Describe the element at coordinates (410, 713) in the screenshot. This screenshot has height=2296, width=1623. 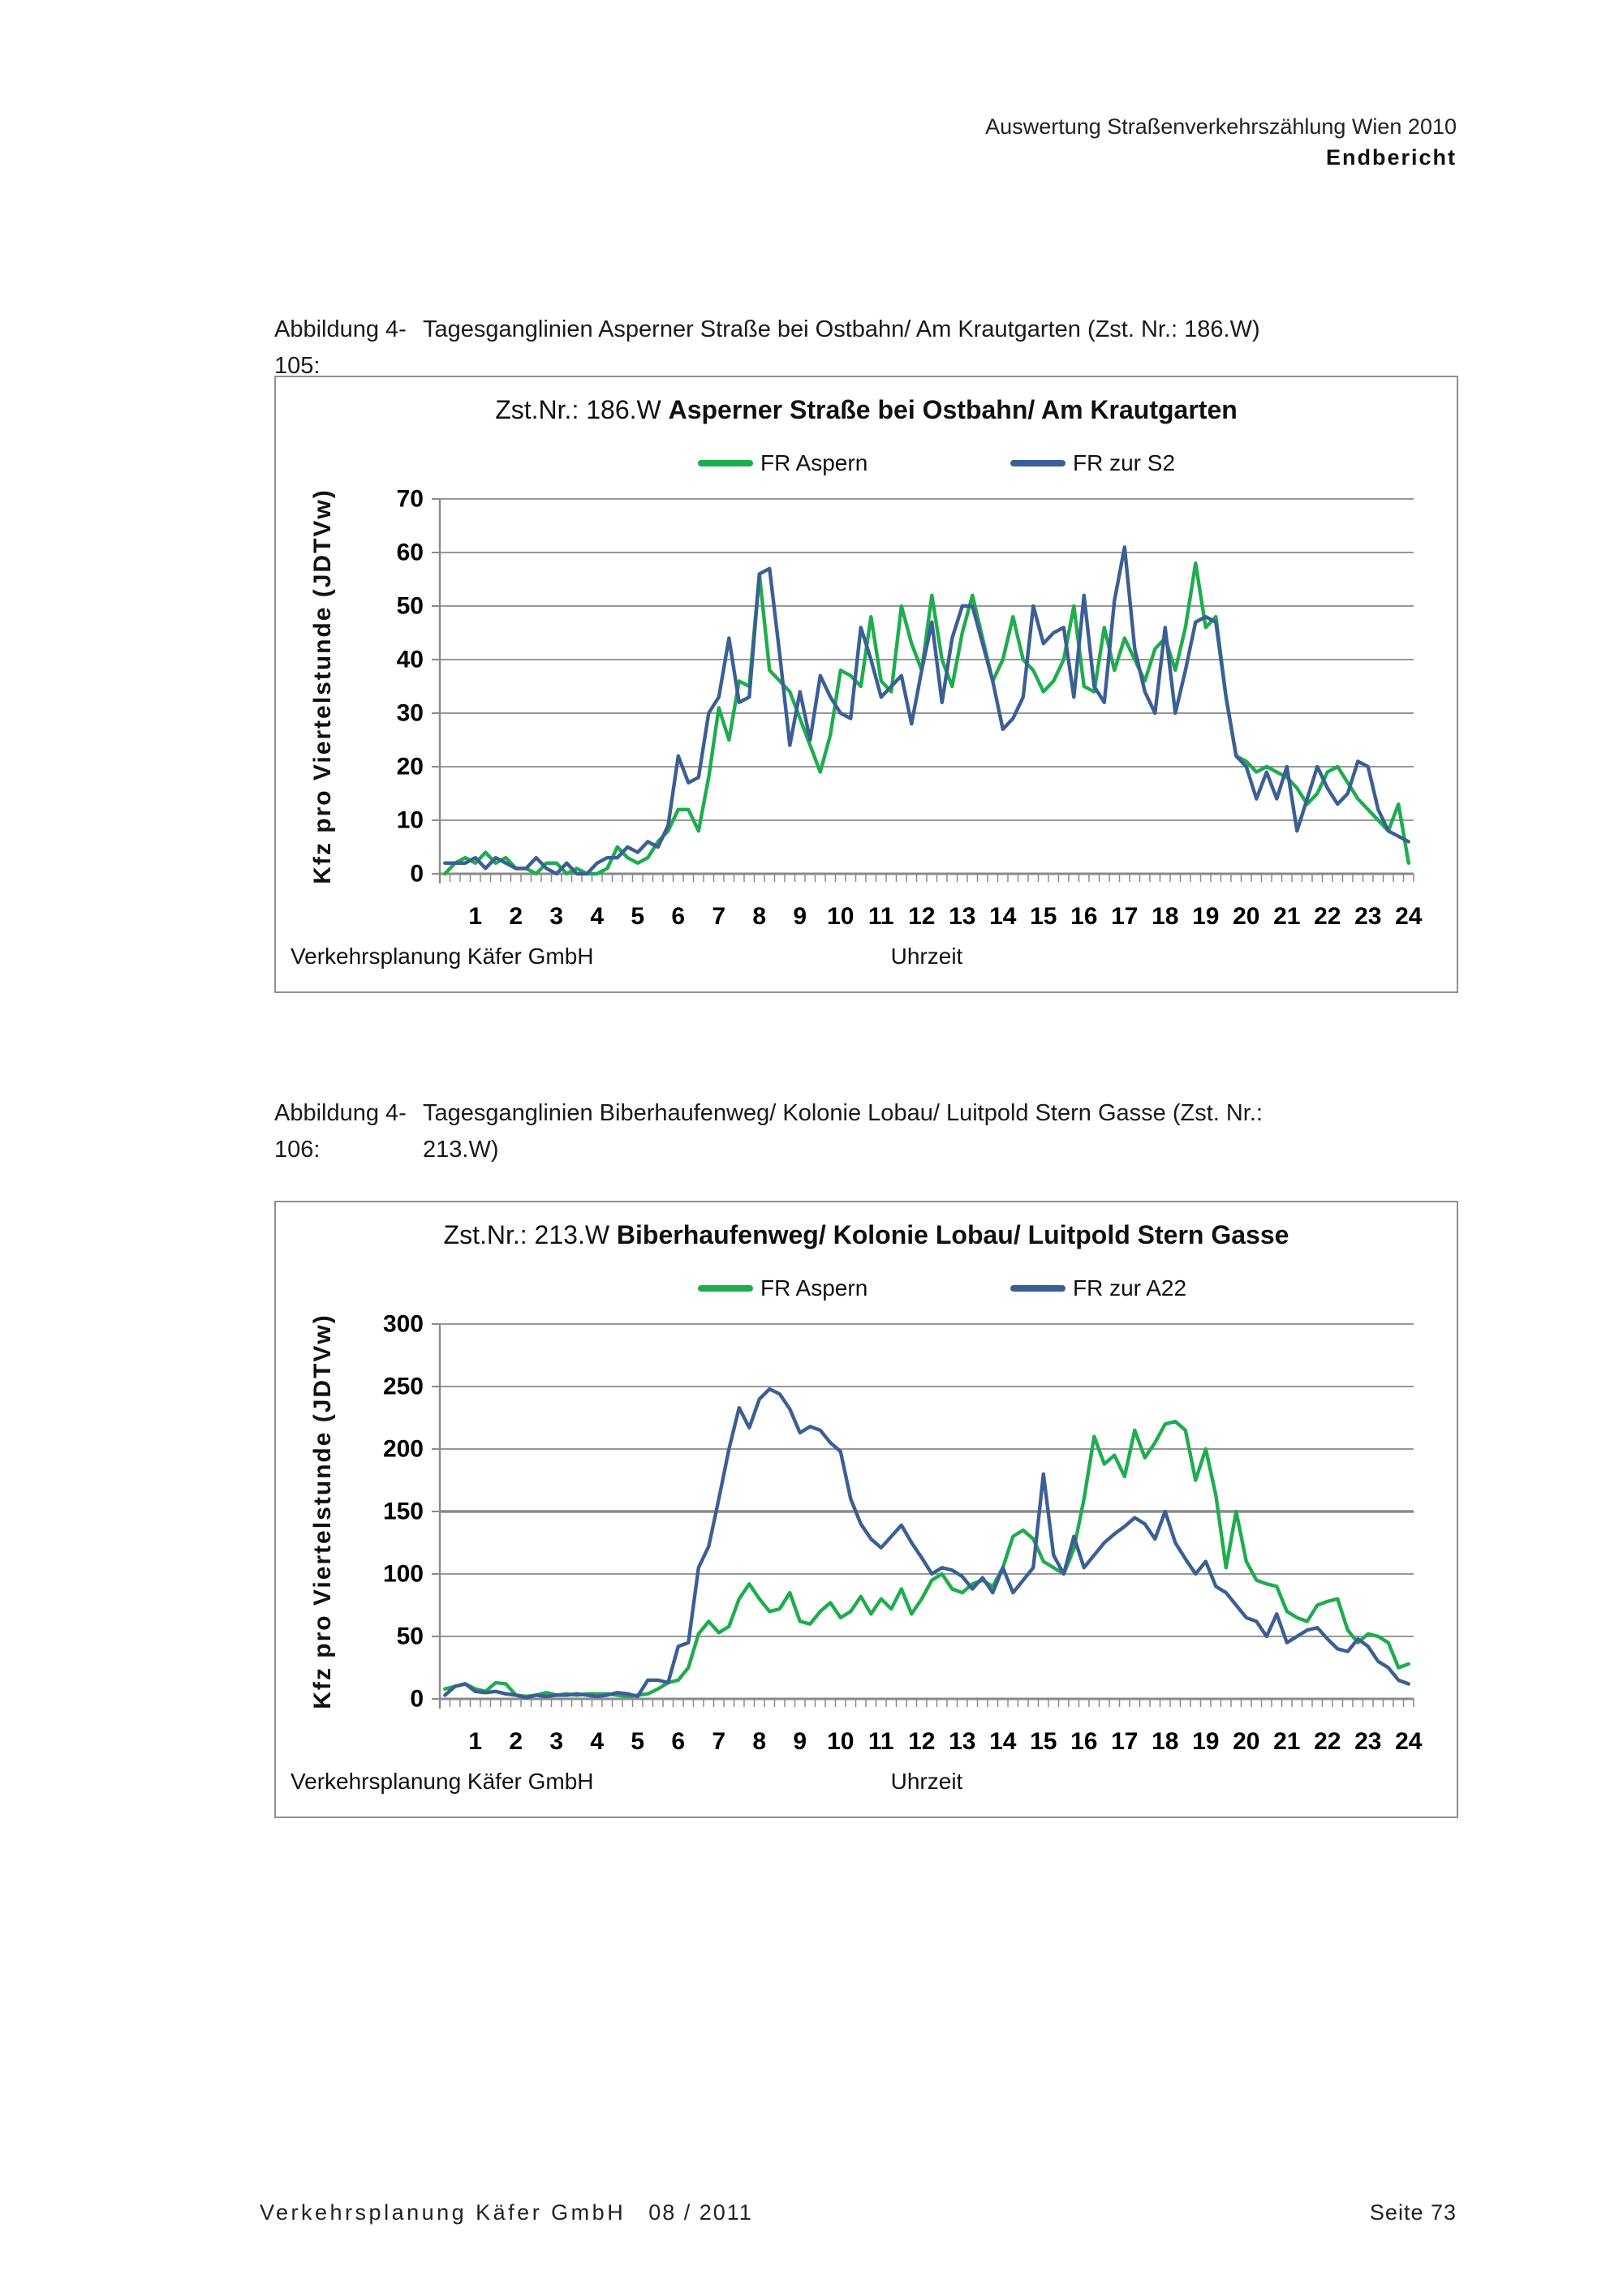
I see `y-tick-label: 30` at that location.